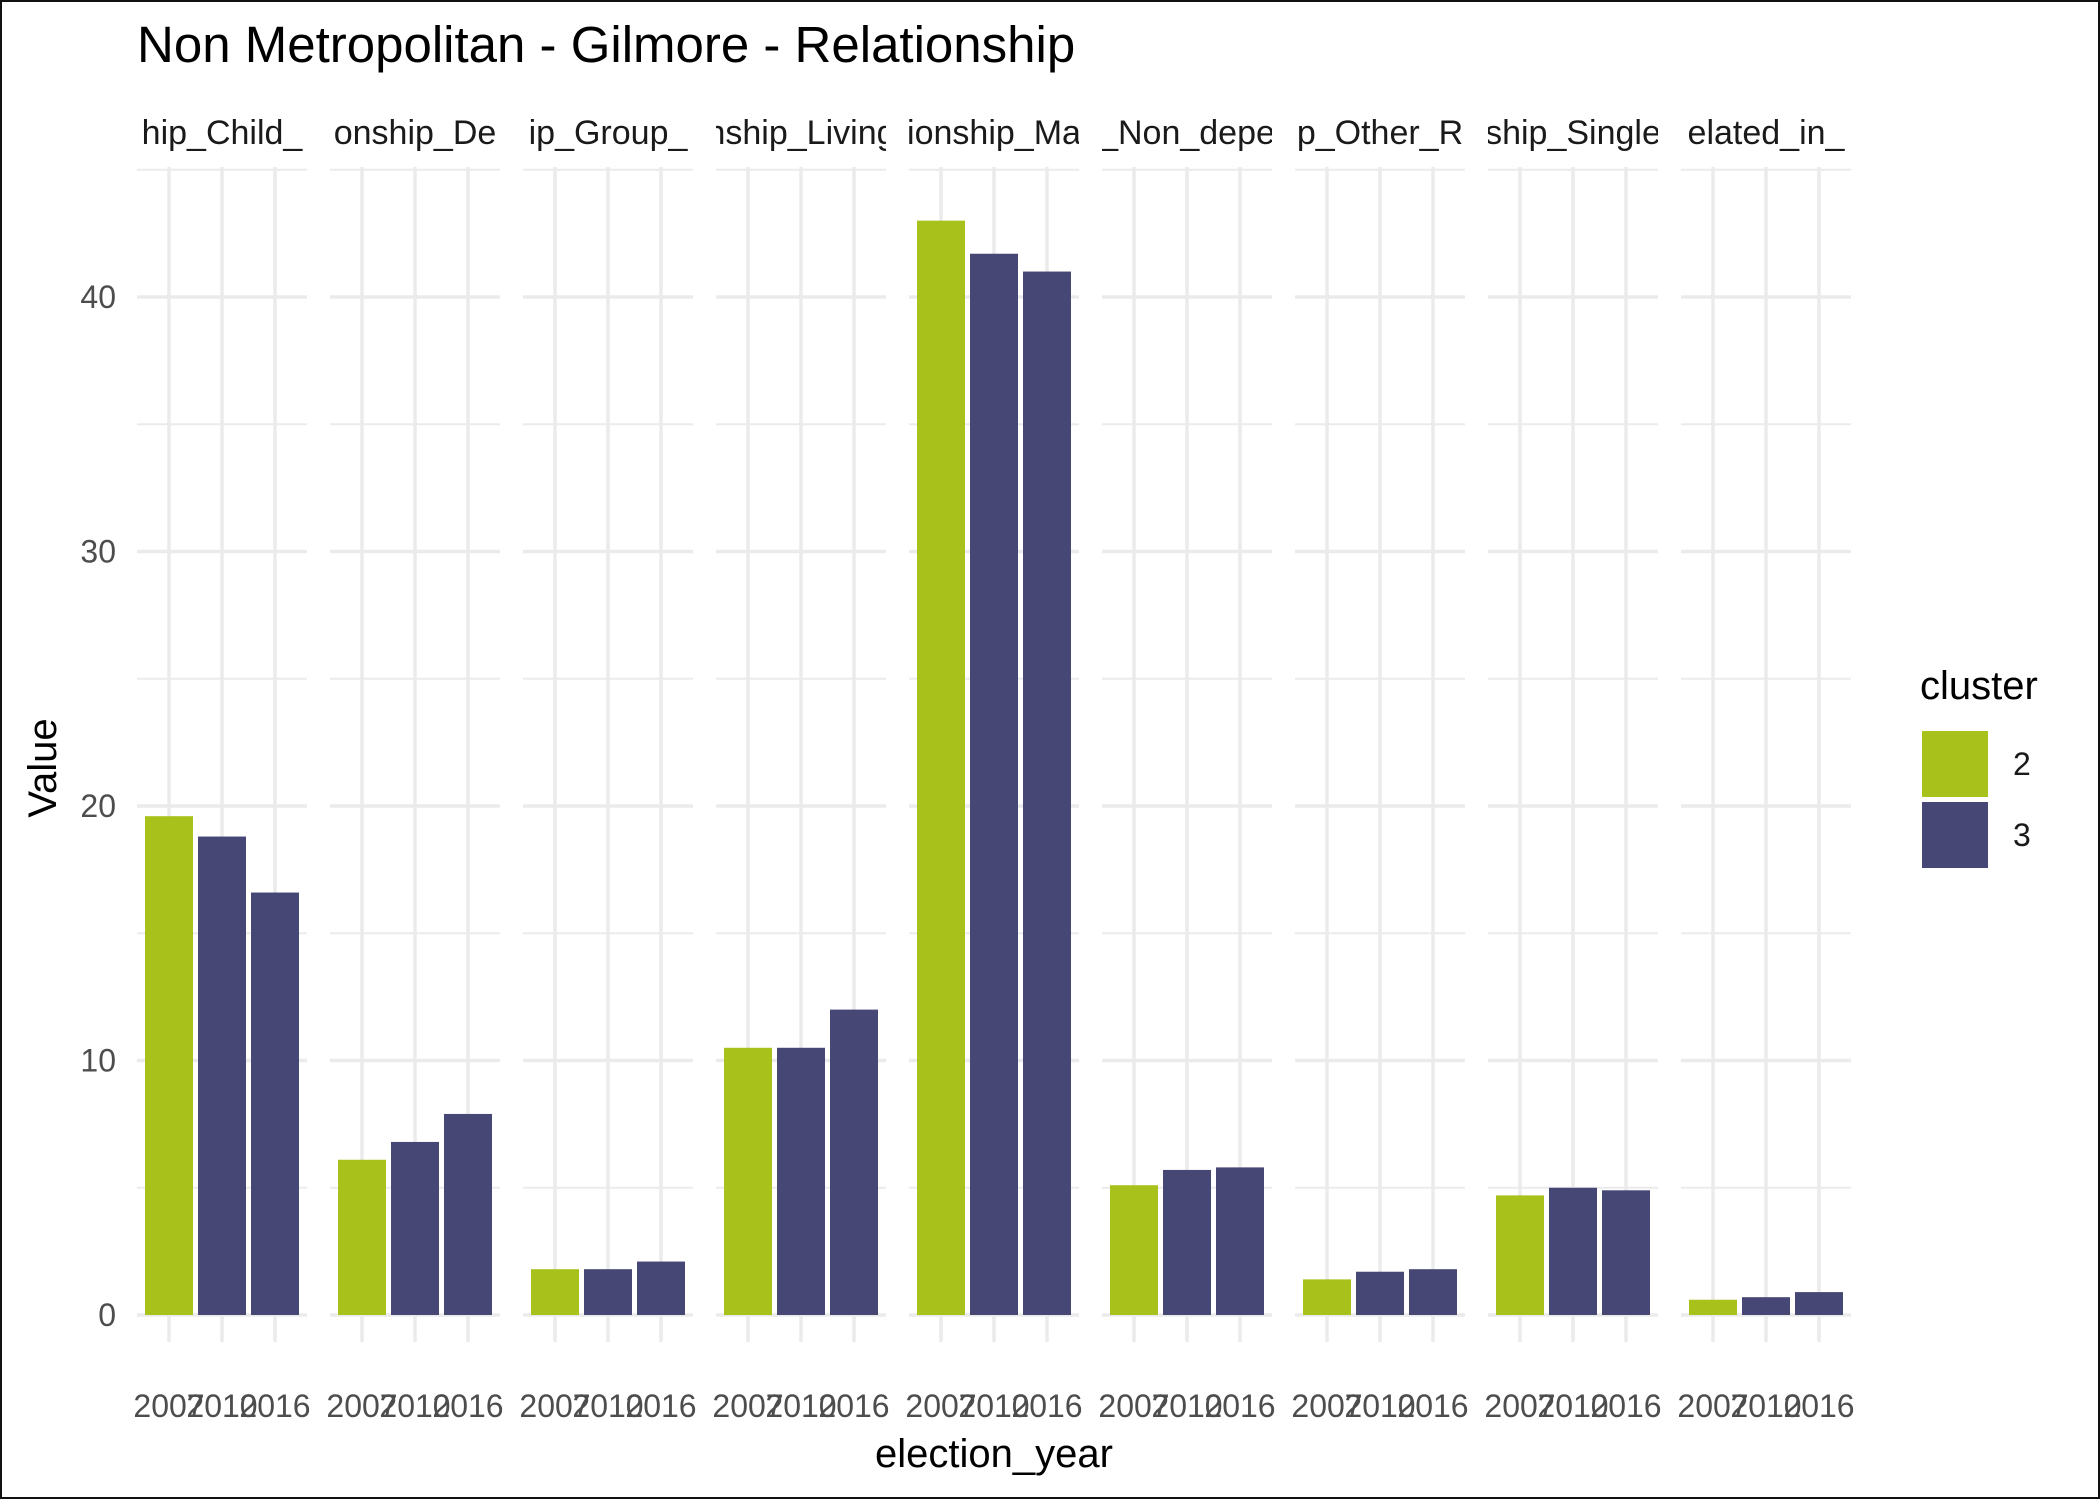 The height and width of the screenshot is (1499, 2100). Describe the element at coordinates (1979, 686) in the screenshot. I see `legend-title: cluster` at that location.